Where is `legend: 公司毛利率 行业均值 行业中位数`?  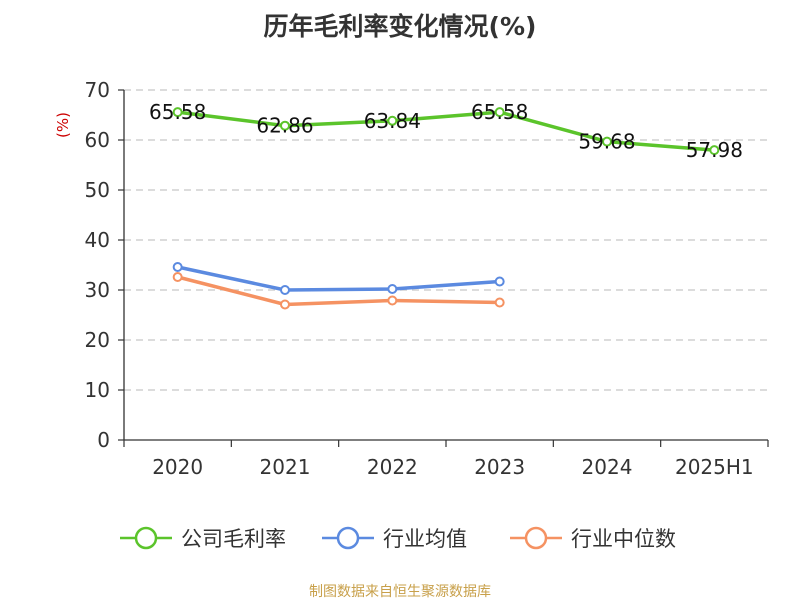 legend: 公司毛利率 行业均值 行业中位数 is located at coordinates (398, 538).